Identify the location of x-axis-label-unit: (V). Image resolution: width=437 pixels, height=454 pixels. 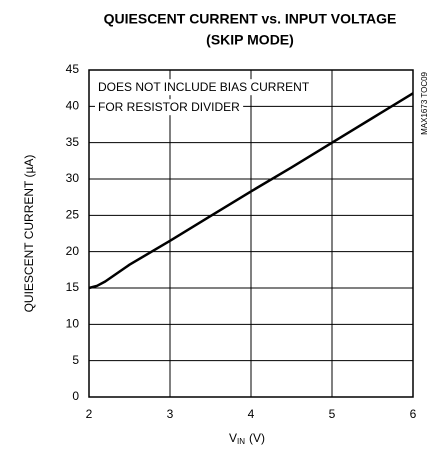
(257, 438).